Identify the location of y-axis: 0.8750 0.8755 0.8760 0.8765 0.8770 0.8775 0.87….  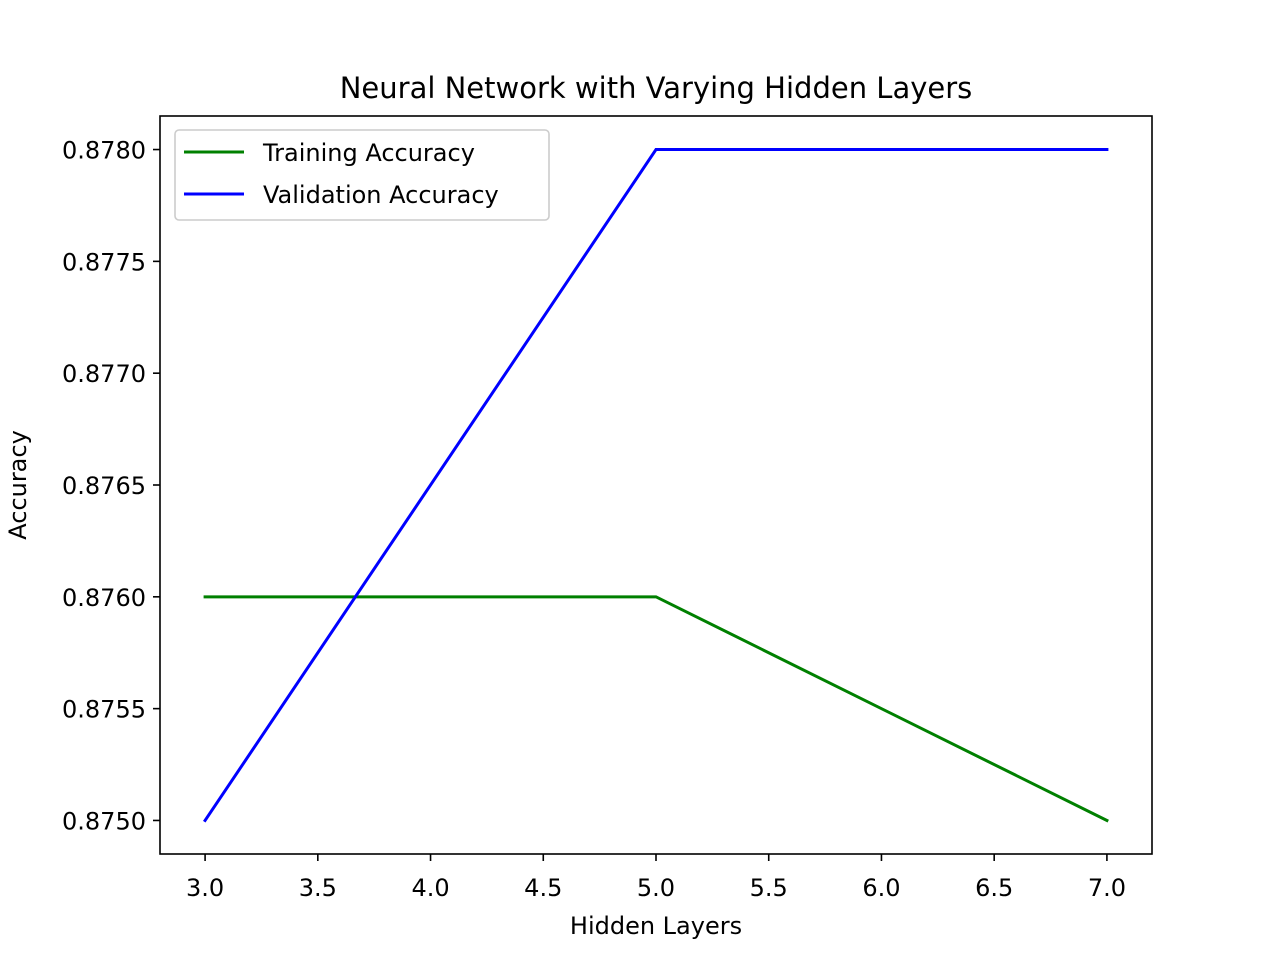
(111, 486).